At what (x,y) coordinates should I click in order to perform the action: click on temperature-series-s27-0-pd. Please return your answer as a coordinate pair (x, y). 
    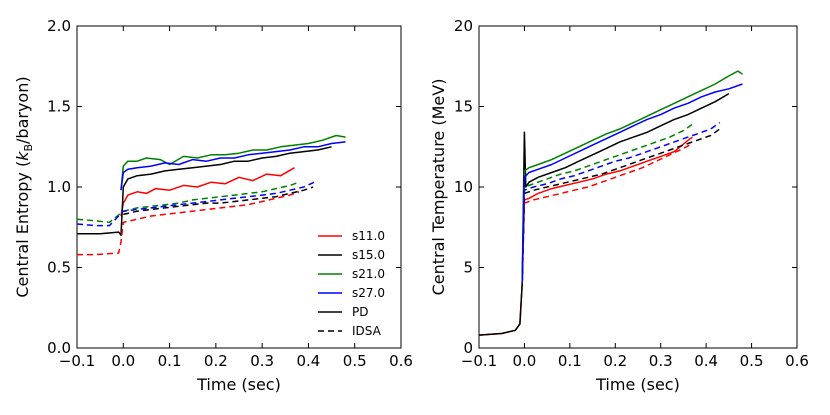
    Looking at the image, I should click on (632, 183).